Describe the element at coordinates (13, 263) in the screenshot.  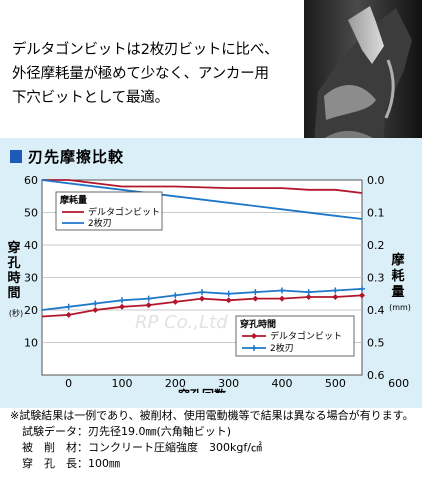
I see `y-axis-label-left-char: 孔` at that location.